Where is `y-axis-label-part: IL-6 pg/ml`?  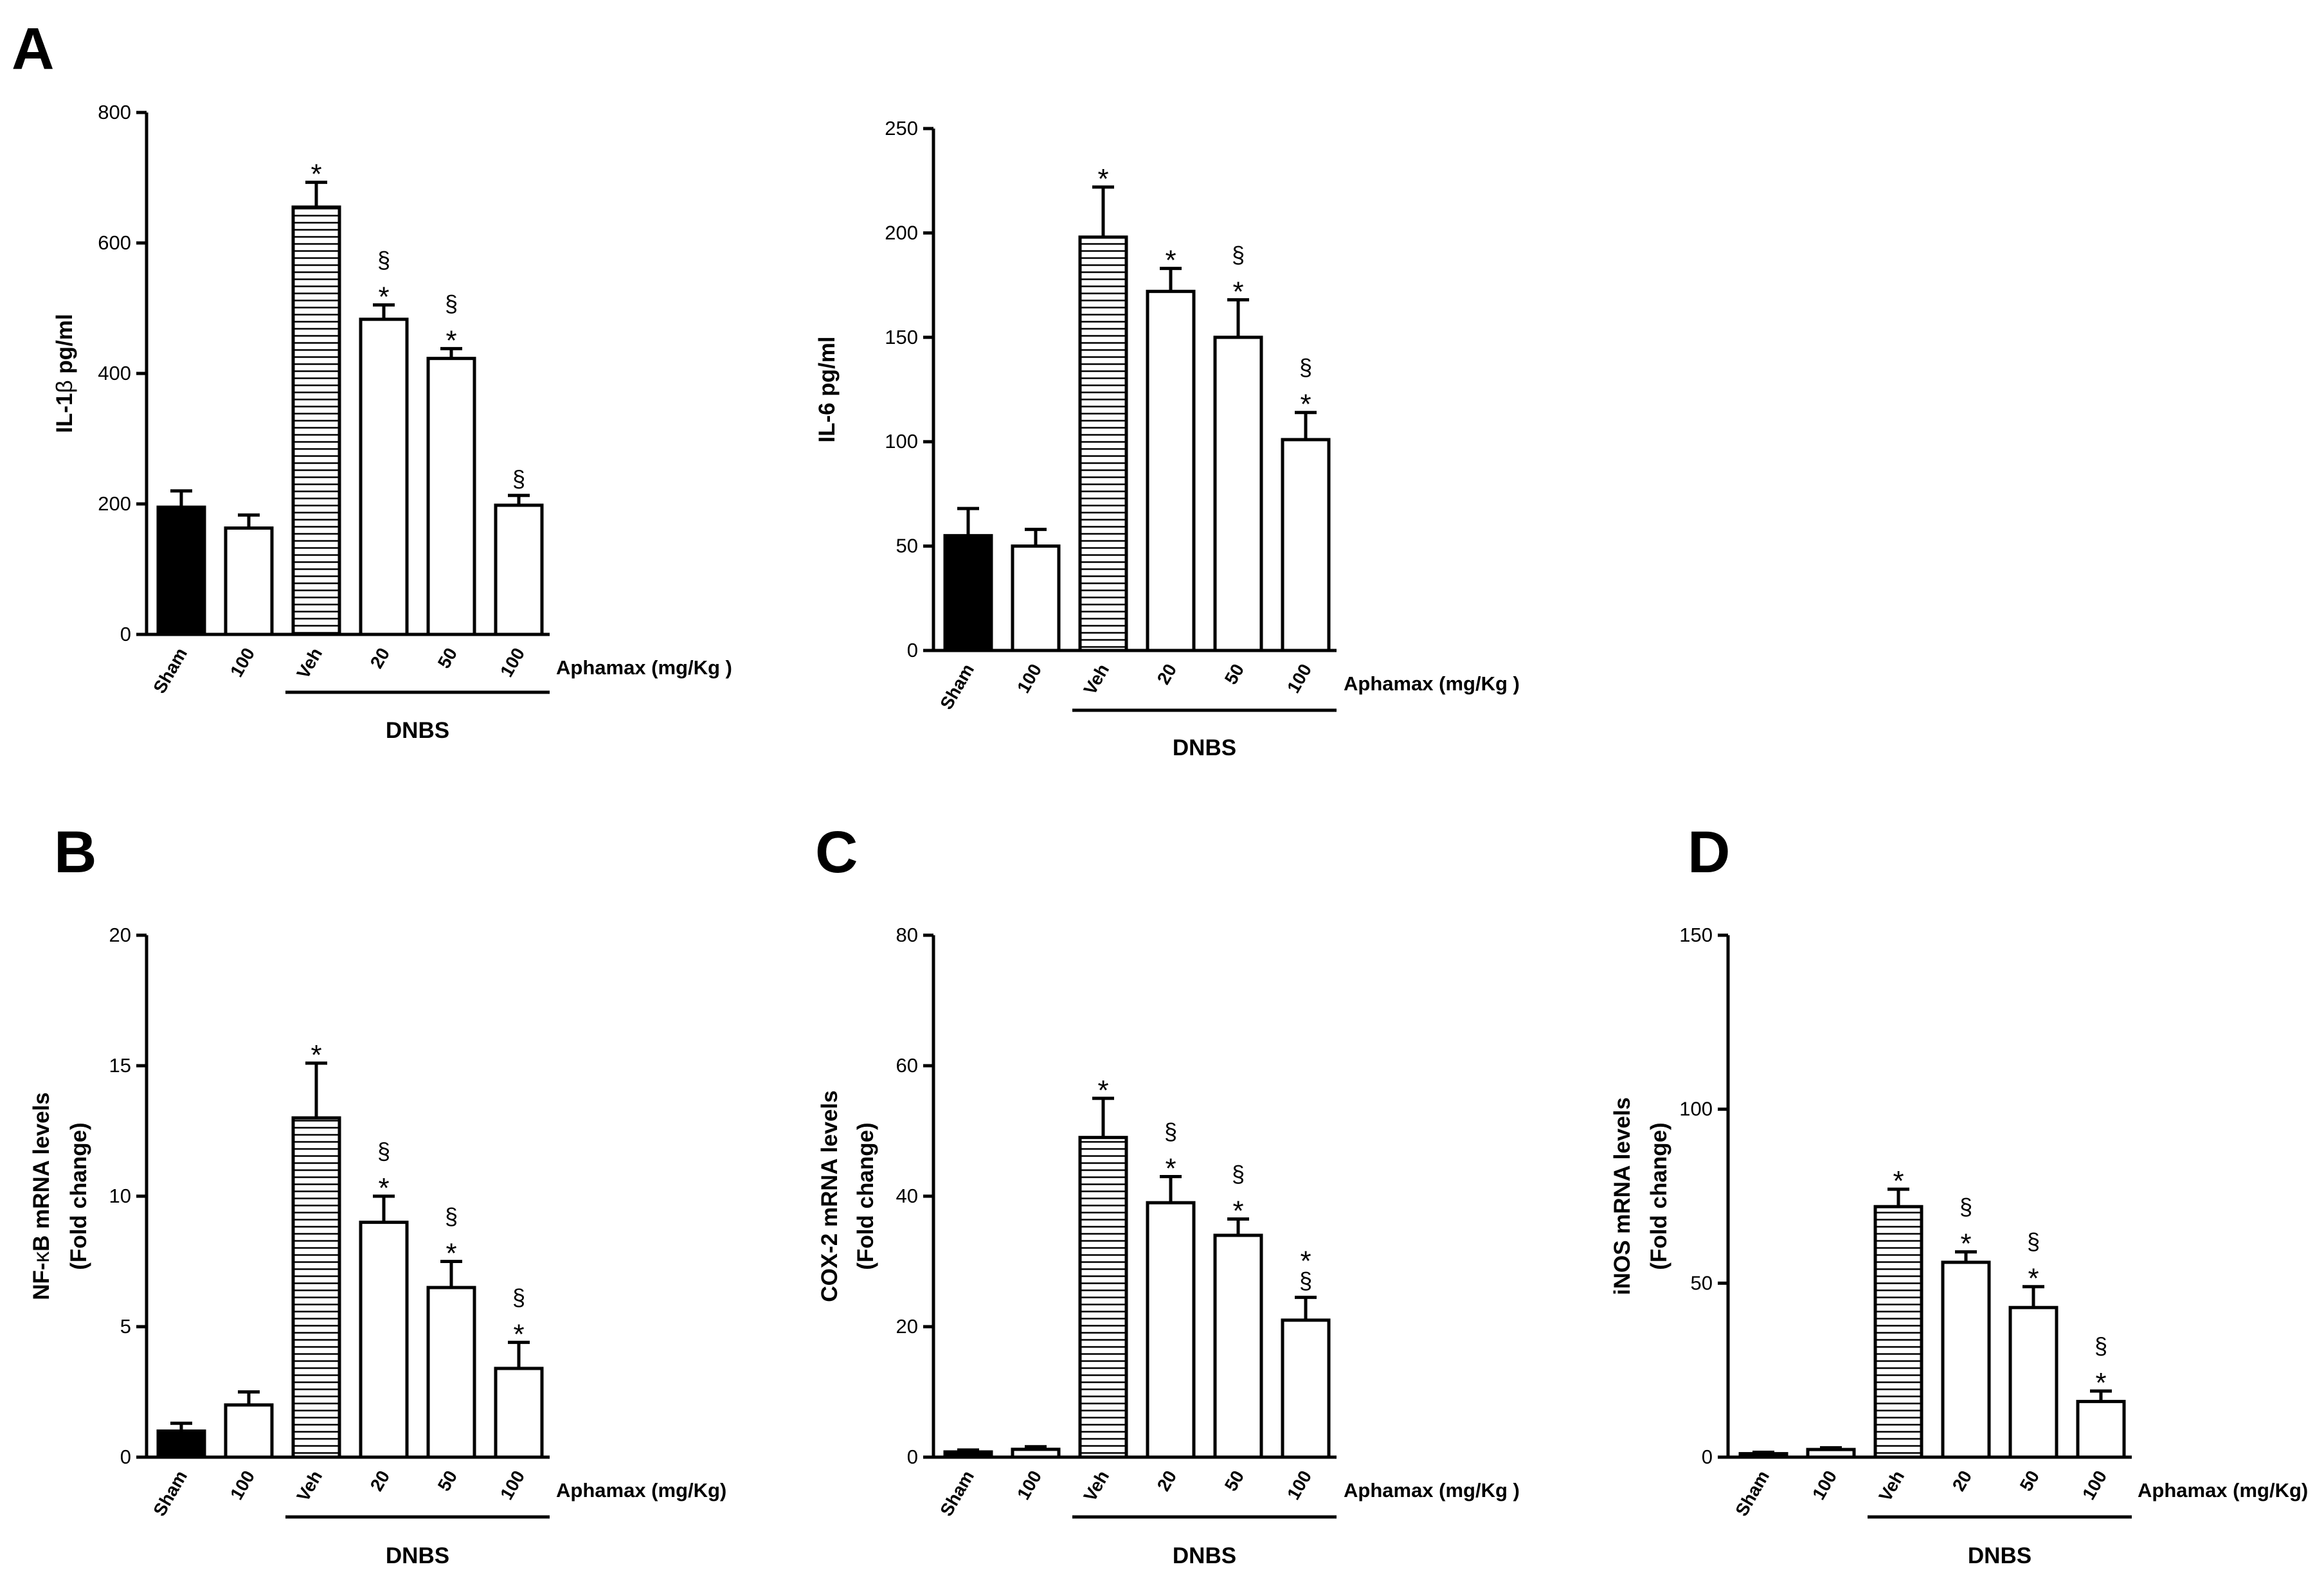 y-axis-label-part: IL-6 pg/ml is located at coordinates (828, 389).